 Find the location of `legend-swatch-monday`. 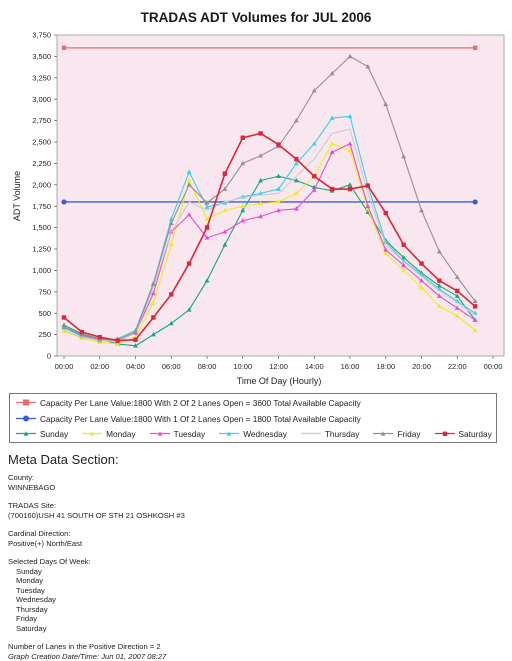

legend-swatch-monday is located at coordinates (92, 433).